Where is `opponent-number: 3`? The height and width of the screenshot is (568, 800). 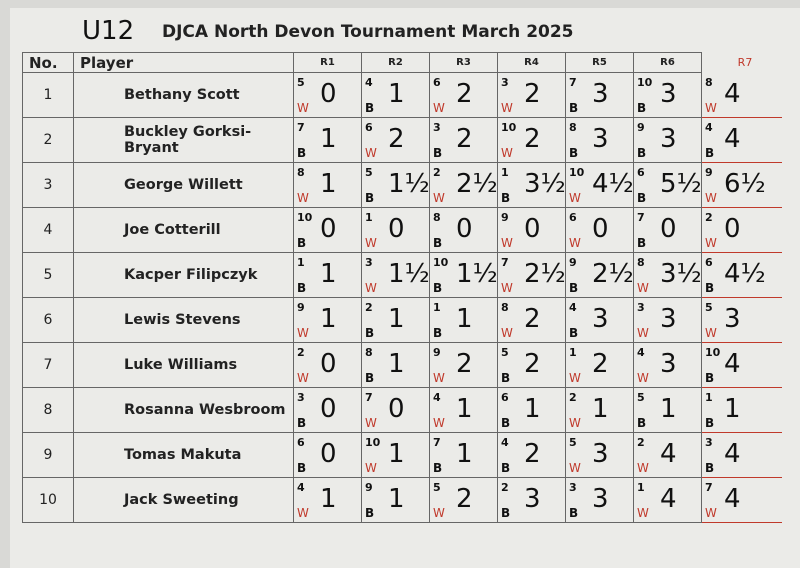
opponent-number: 3 is located at coordinates (437, 127).